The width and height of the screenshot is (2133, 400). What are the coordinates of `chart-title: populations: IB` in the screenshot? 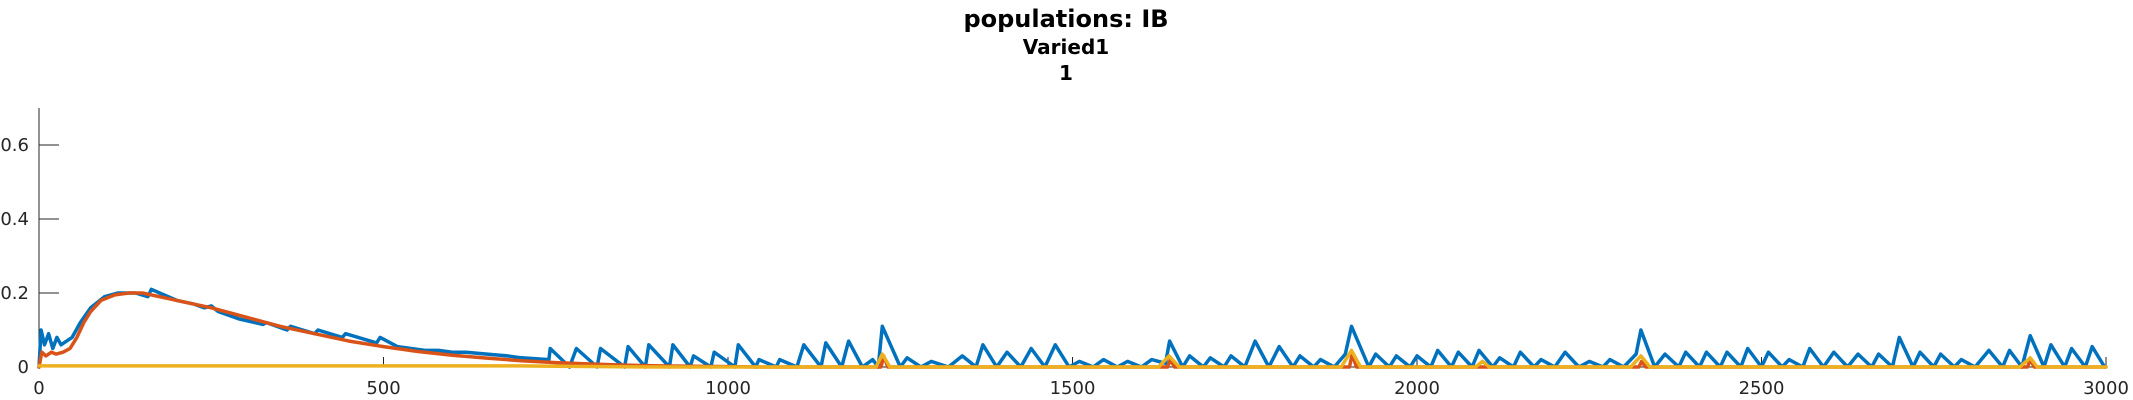 It's located at (1065, 19).